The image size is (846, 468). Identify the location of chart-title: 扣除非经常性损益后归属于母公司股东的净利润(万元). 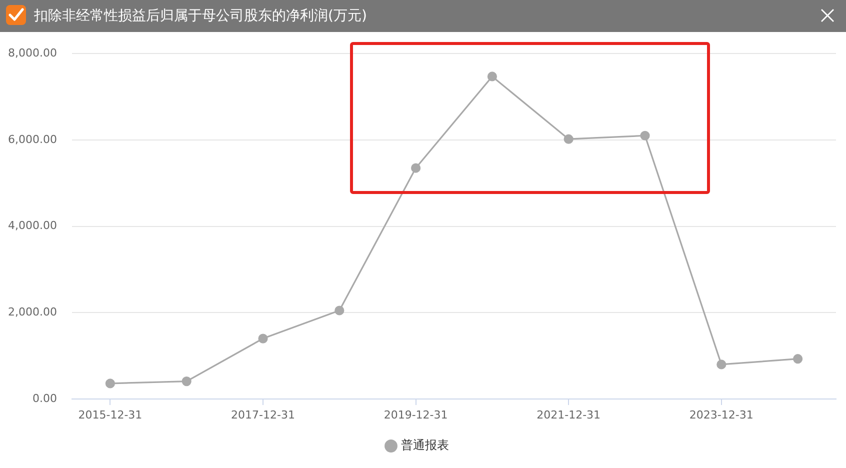
(200, 16).